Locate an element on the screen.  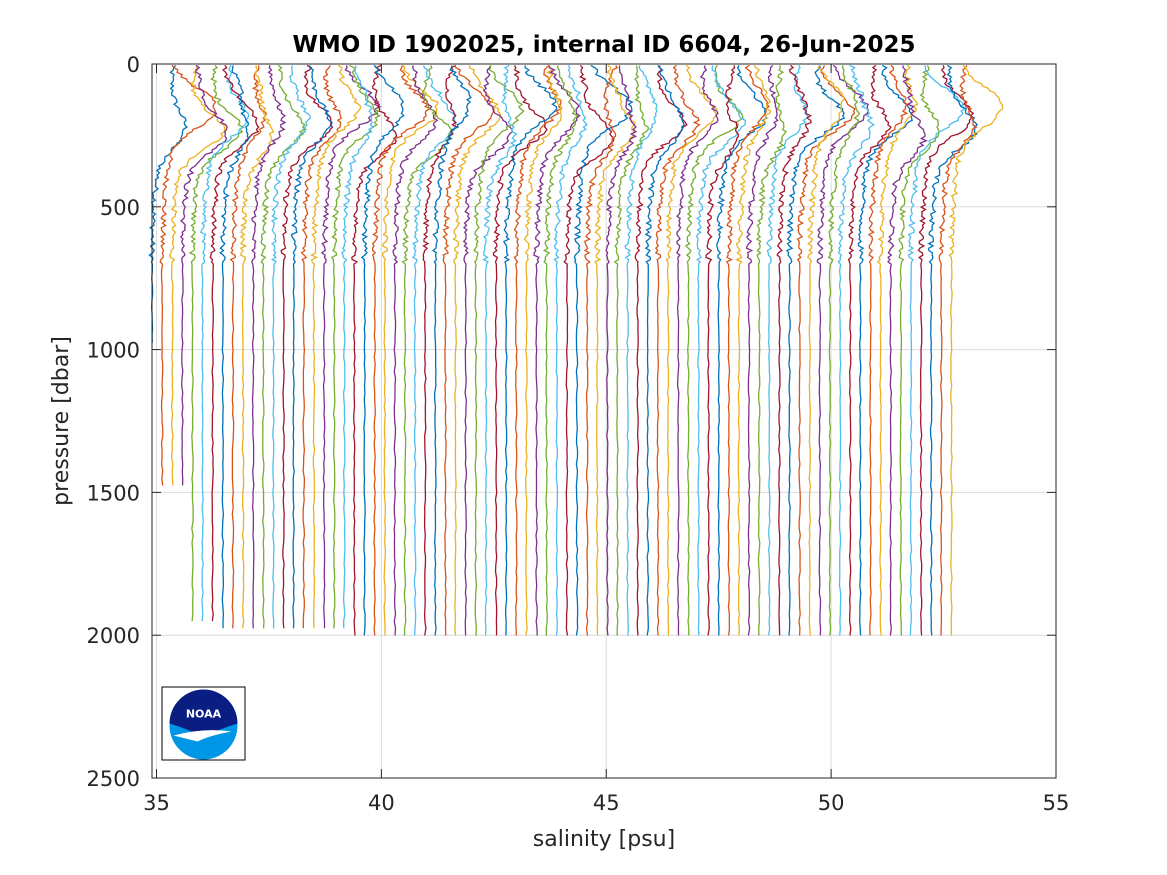
y-tick-label: 2000 is located at coordinates (113, 636).